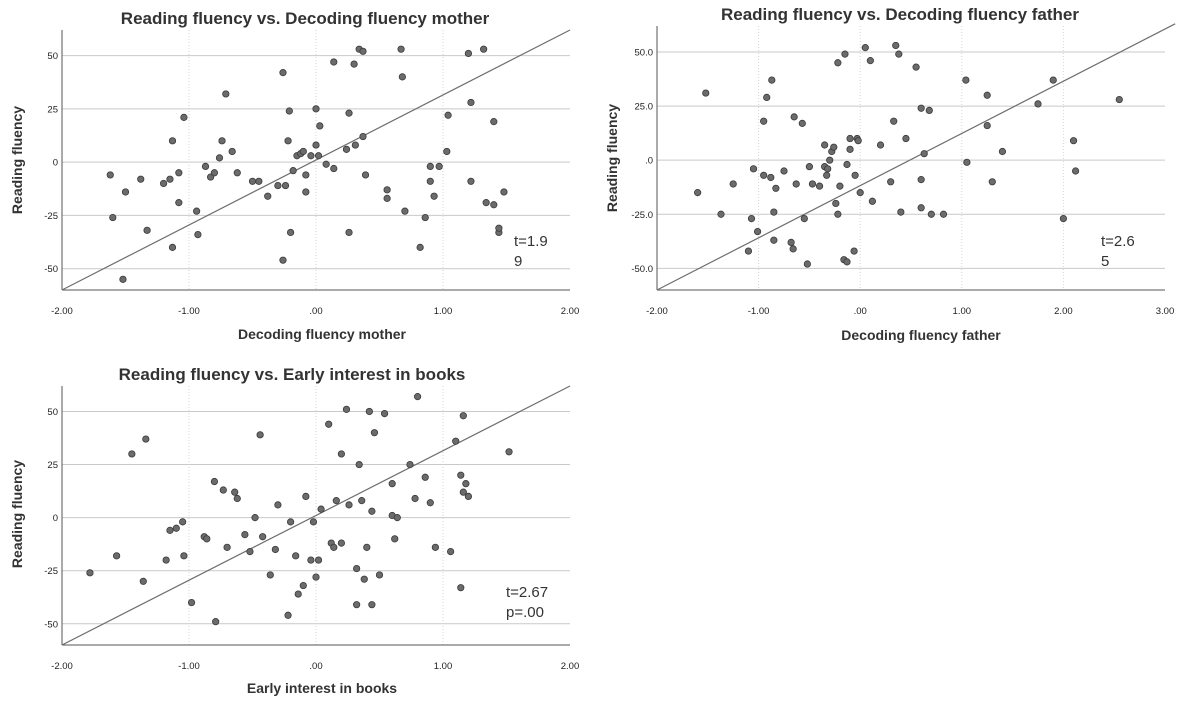 This screenshot has width=1181, height=701. What do you see at coordinates (322, 334) in the screenshot?
I see `chart-mother-x-axis-label: Decoding fluency mother` at bounding box center [322, 334].